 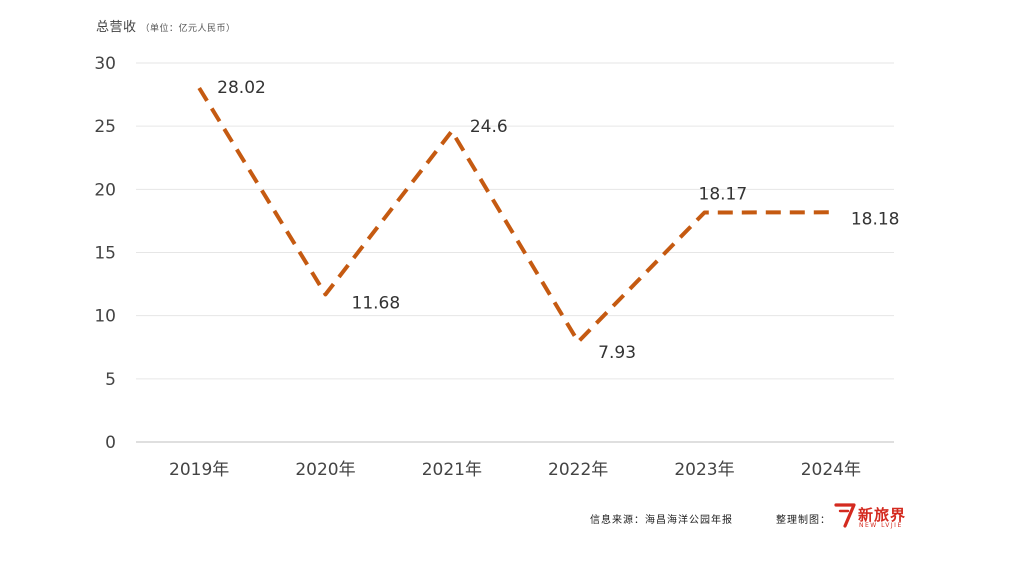 What do you see at coordinates (831, 470) in the screenshot?
I see `x-tick-label: 2024年` at bounding box center [831, 470].